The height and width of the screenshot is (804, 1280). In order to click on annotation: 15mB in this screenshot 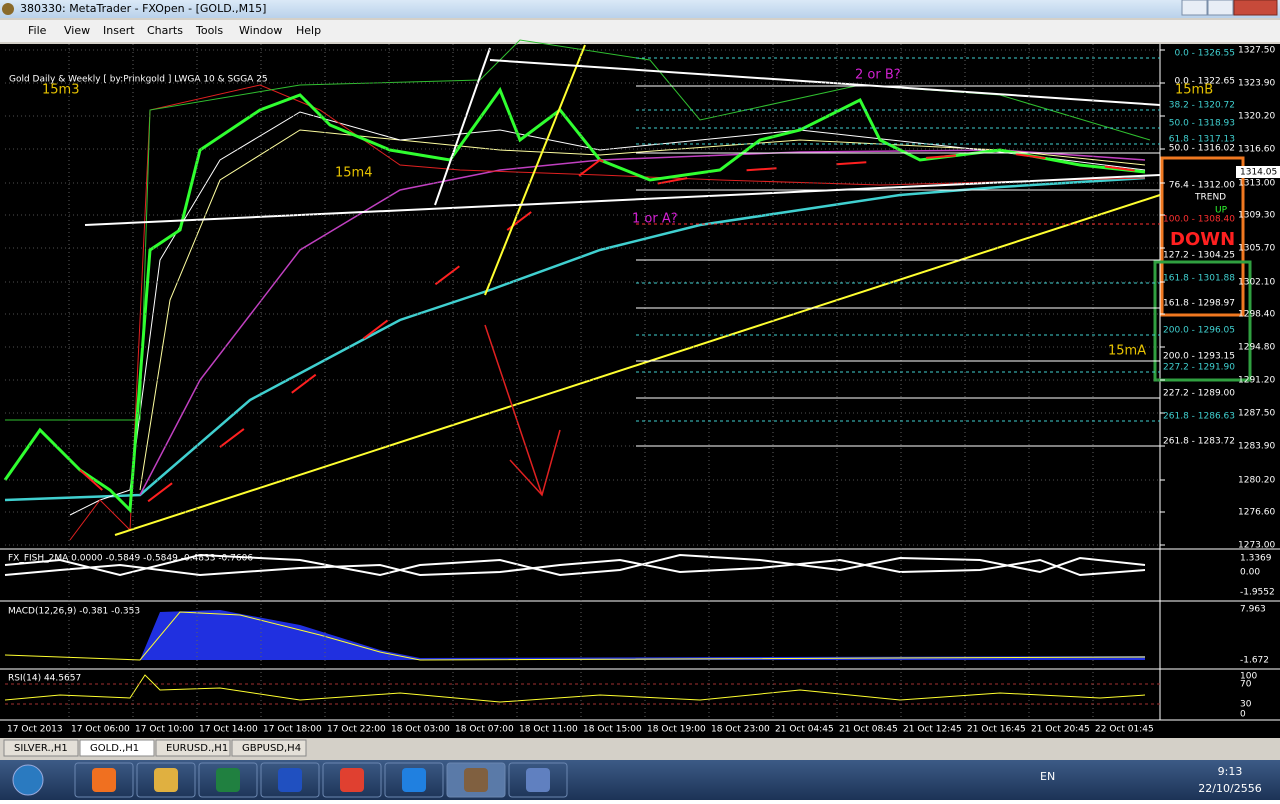, I will do `click(1194, 90)`.